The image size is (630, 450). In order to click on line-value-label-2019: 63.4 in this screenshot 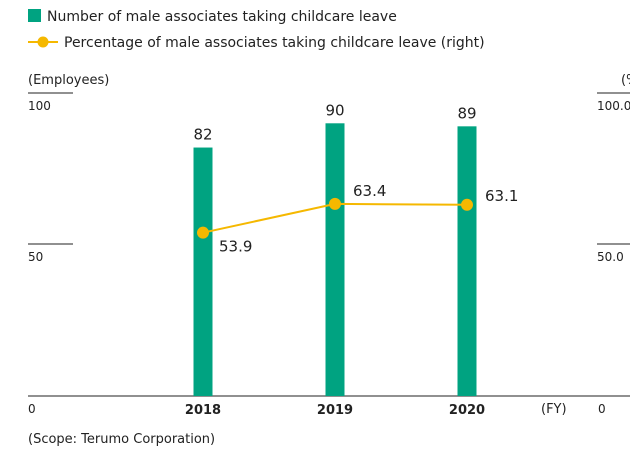, I will do `click(369, 191)`.